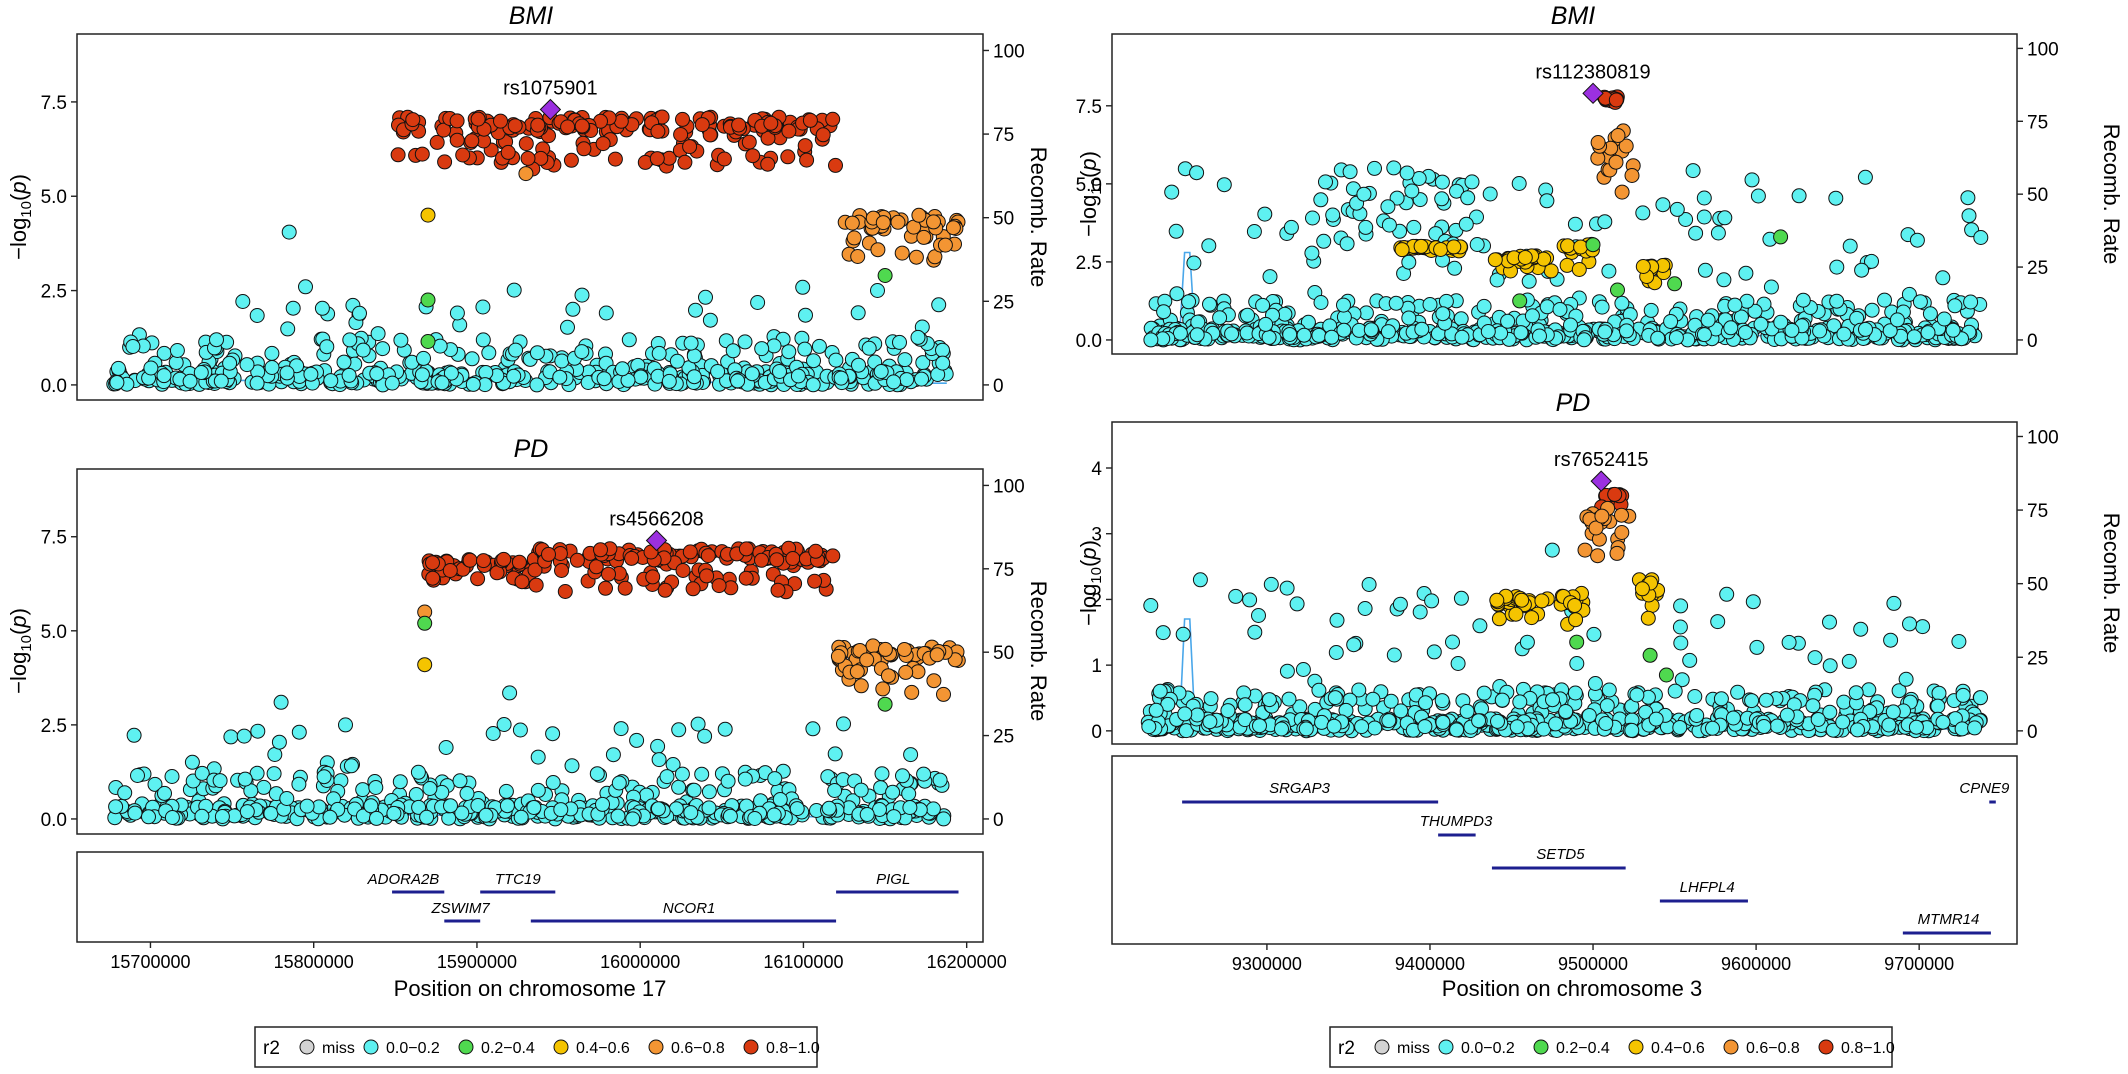 The width and height of the screenshot is (2128, 1074). Describe the element at coordinates (698, 1048) in the screenshot. I see `legend-label: 0.6−0.8` at that location.